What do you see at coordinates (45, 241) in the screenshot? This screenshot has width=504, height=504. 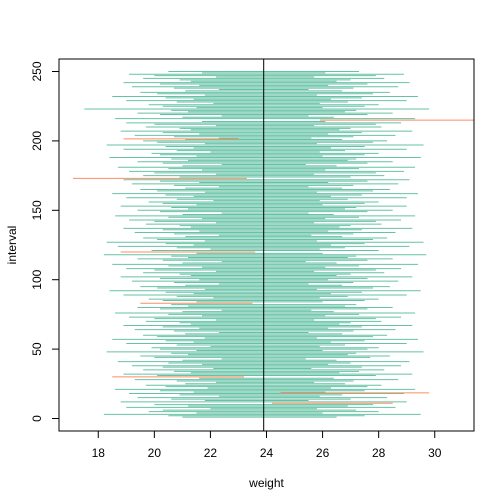 I see `y-axis: 0 50 100 150 200 250` at bounding box center [45, 241].